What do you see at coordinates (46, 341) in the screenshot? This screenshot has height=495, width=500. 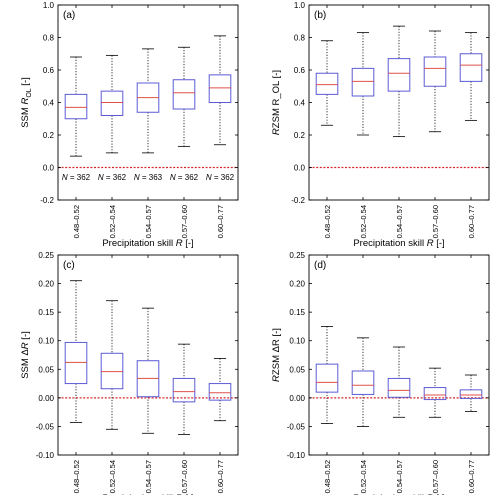 I see `y-tick-label: 0.10` at bounding box center [46, 341].